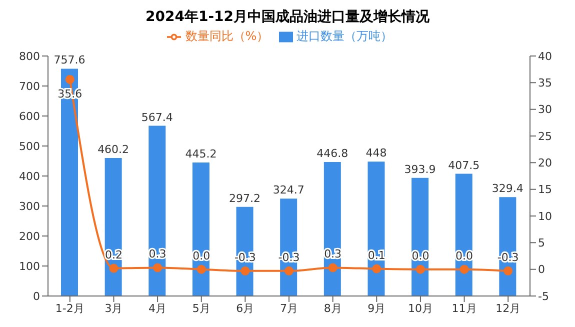 The width and height of the screenshot is (575, 327). I want to click on y2-tick-label: -5, so click(543, 296).